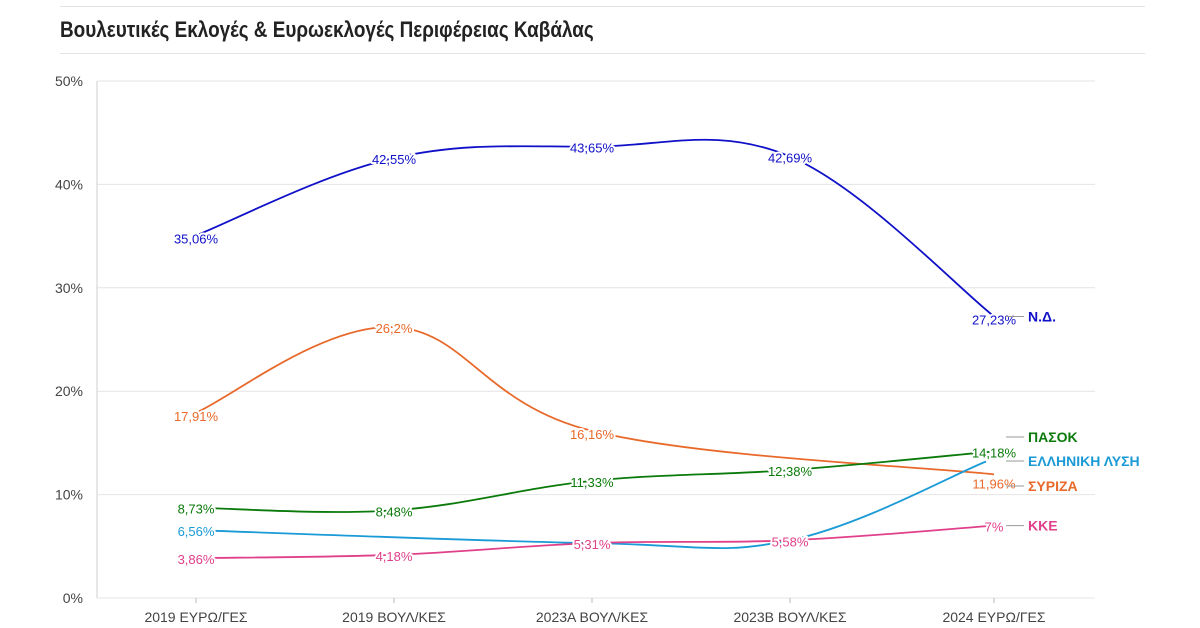 This screenshot has width=1200, height=628. I want to click on data-label: 6,56%, so click(196, 531).